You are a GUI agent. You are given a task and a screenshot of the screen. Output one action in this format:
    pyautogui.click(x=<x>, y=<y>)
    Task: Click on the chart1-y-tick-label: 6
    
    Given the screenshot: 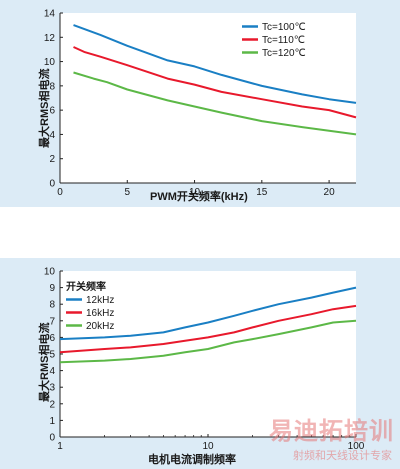 What is the action you would take?
    pyautogui.click(x=52, y=111)
    